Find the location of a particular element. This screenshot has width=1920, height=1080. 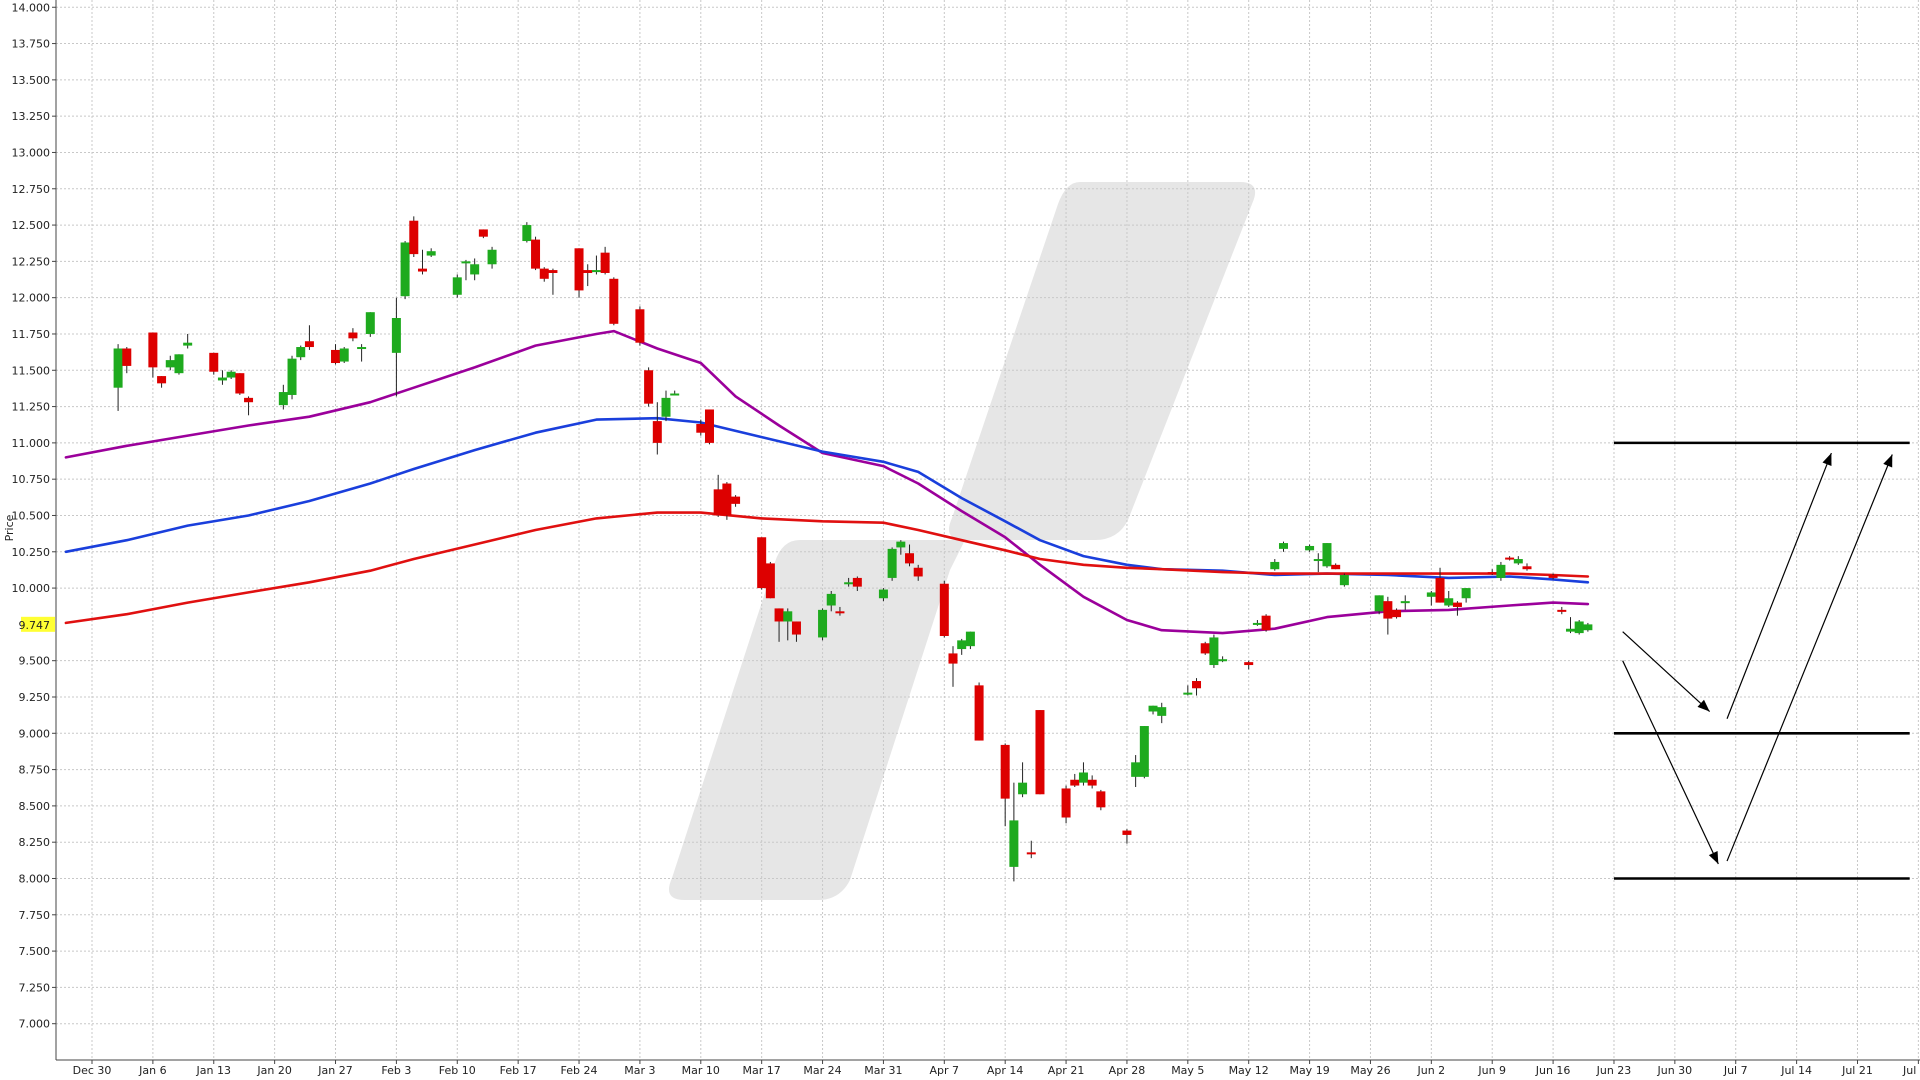

x-tick-label: Jul 14 is located at coordinates (1796, 1070).